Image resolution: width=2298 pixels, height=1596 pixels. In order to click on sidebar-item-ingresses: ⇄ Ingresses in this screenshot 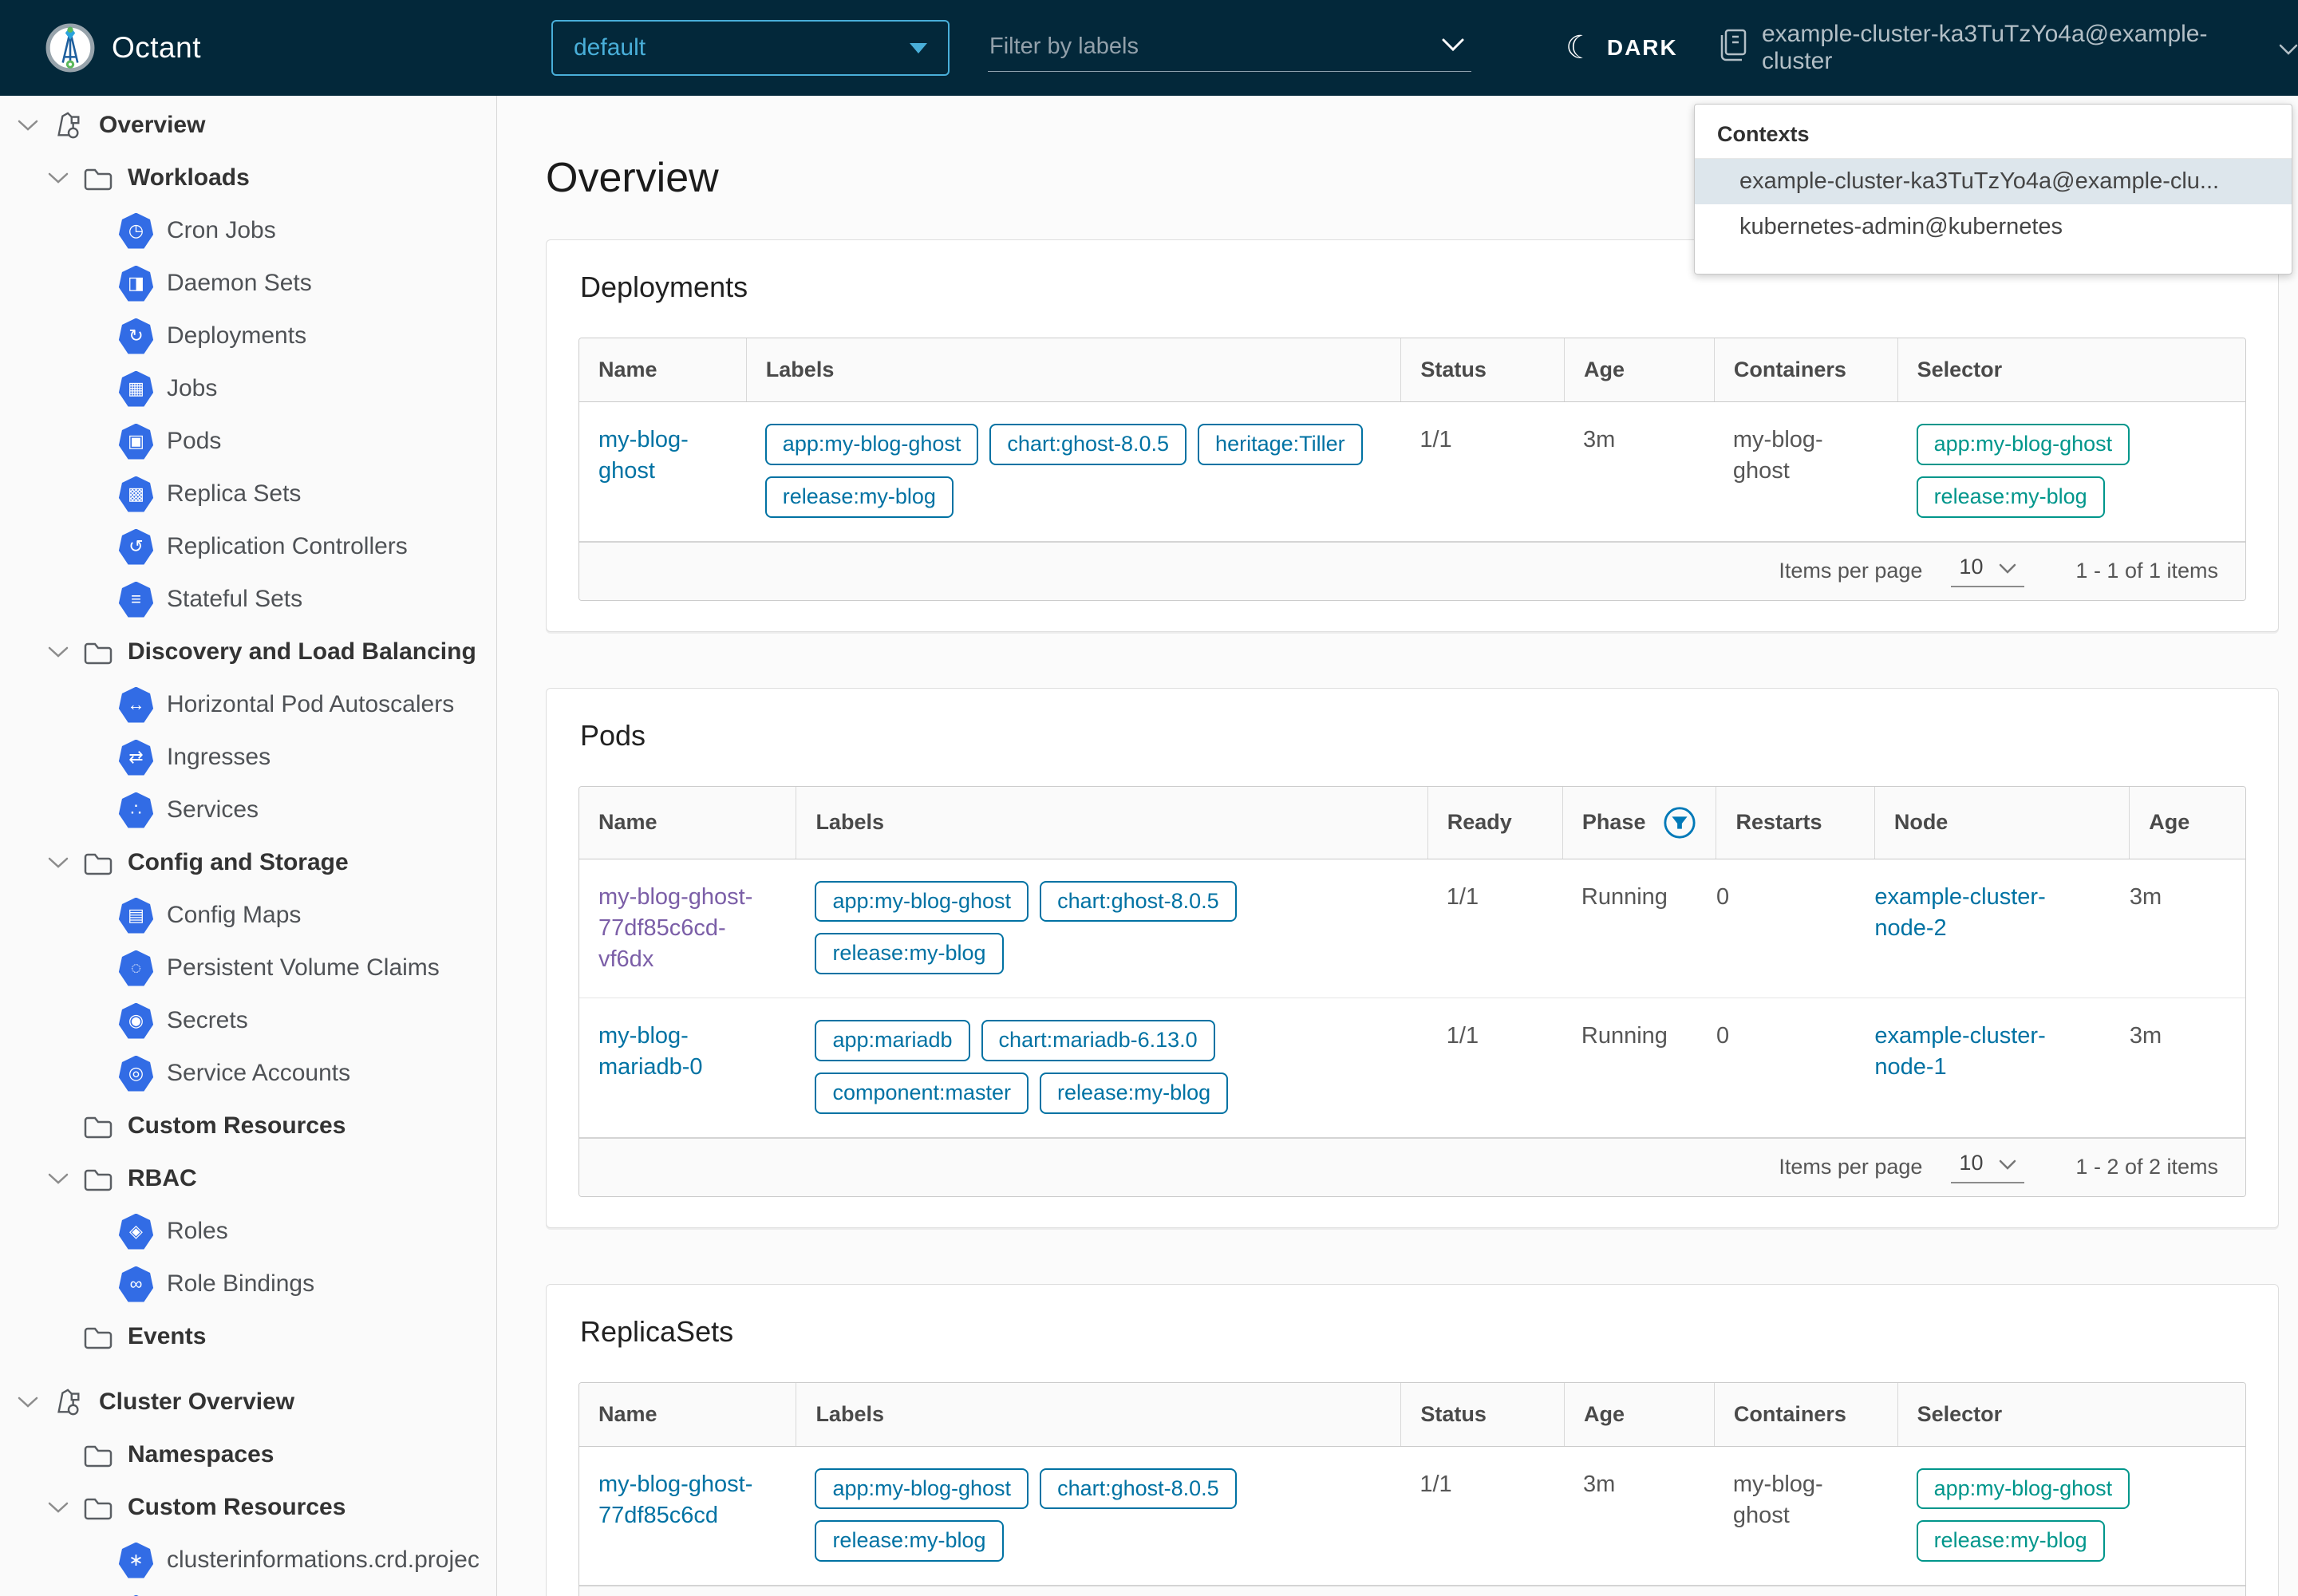, I will do `click(248, 757)`.